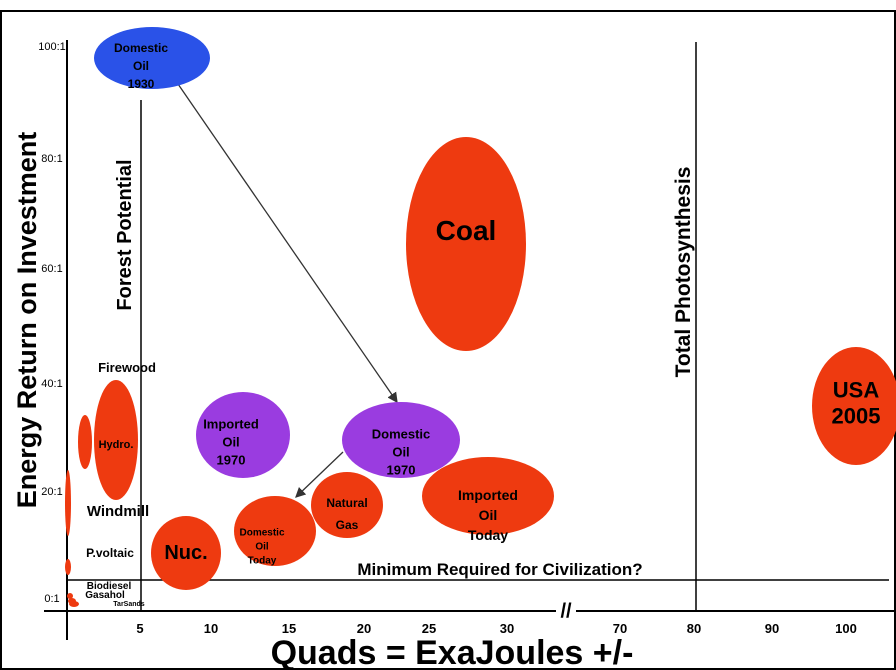  What do you see at coordinates (261, 547) in the screenshot?
I see `bubble-label-domestic-oil-today: Domestic Oil Today` at bounding box center [261, 547].